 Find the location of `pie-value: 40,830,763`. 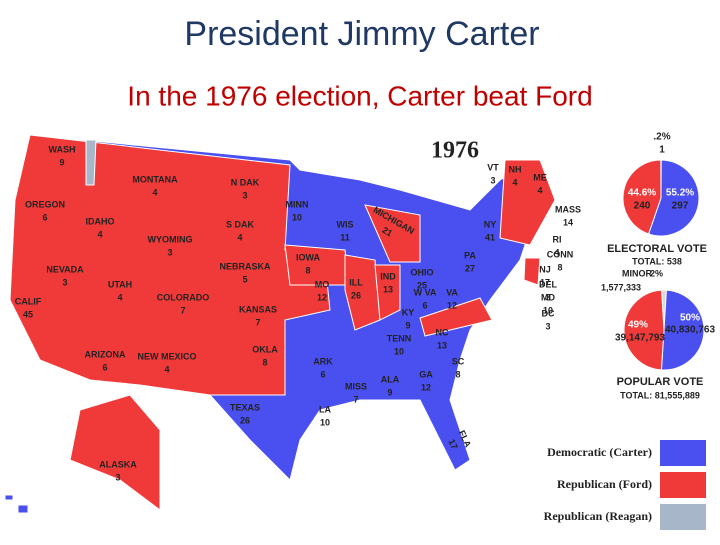

pie-value: 40,830,763 is located at coordinates (690, 330).